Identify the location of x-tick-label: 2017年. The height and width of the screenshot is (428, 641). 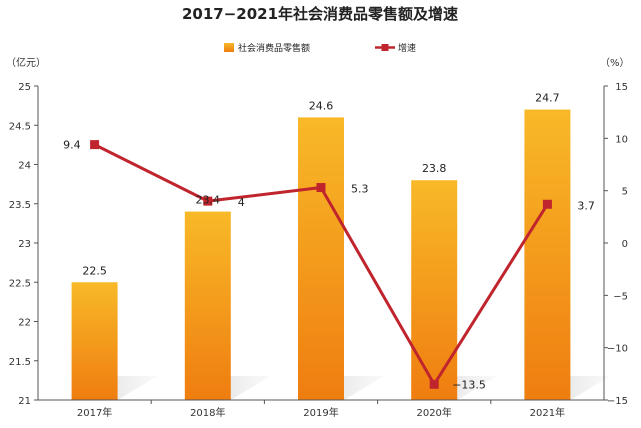
(94, 412).